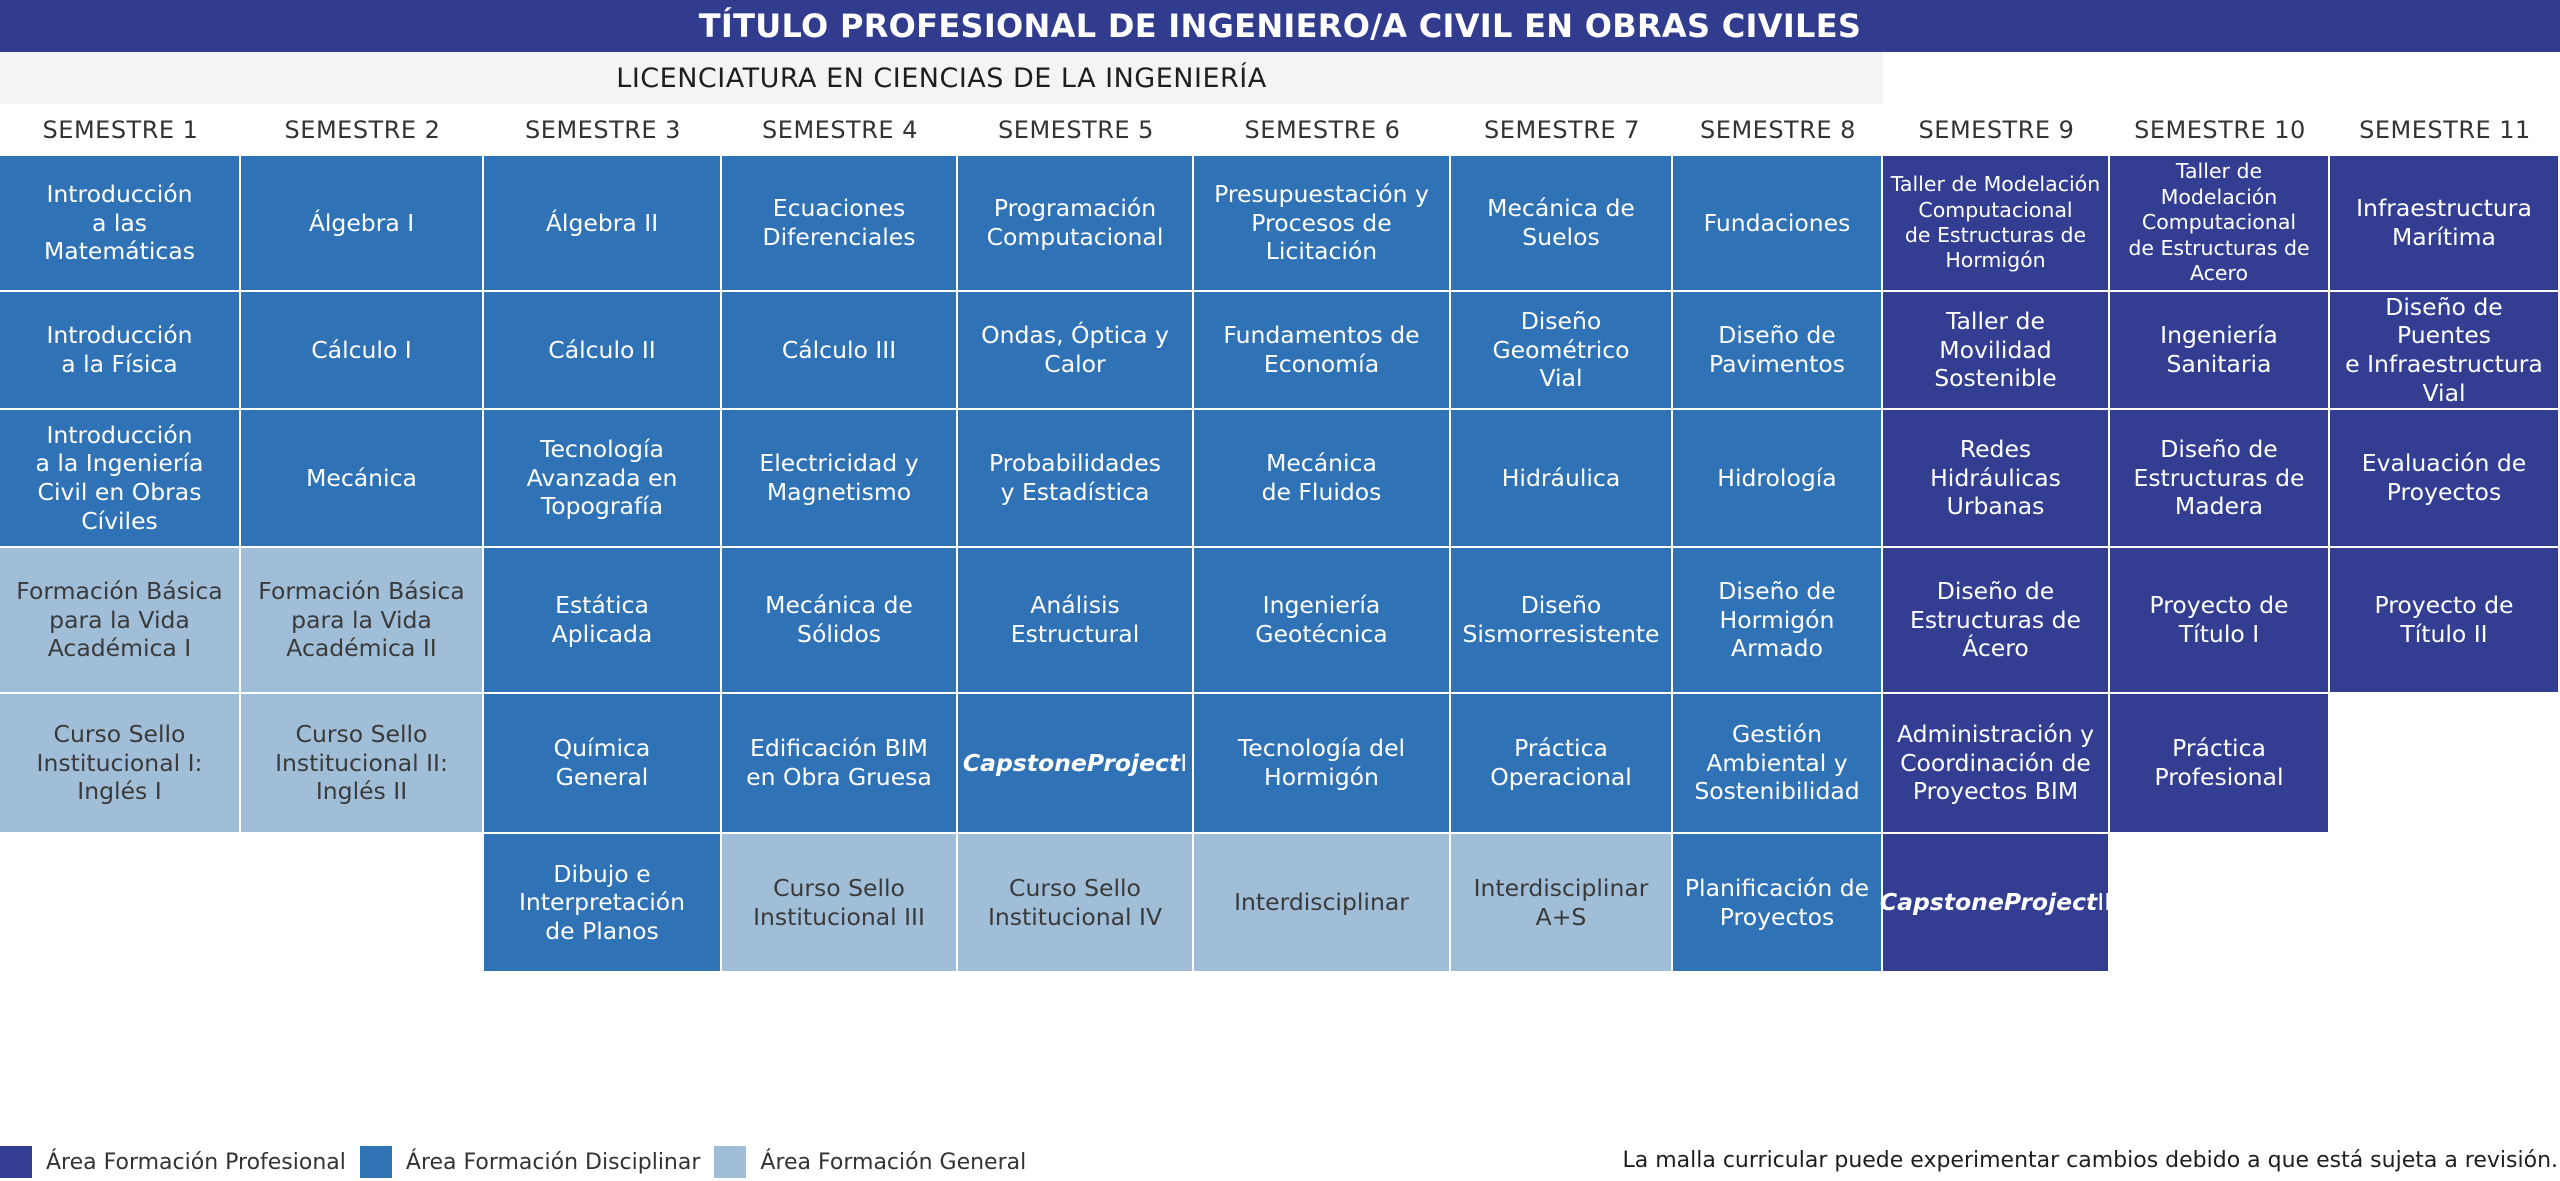  Describe the element at coordinates (730, 1162) in the screenshot. I see `legend-swatch-general` at that location.